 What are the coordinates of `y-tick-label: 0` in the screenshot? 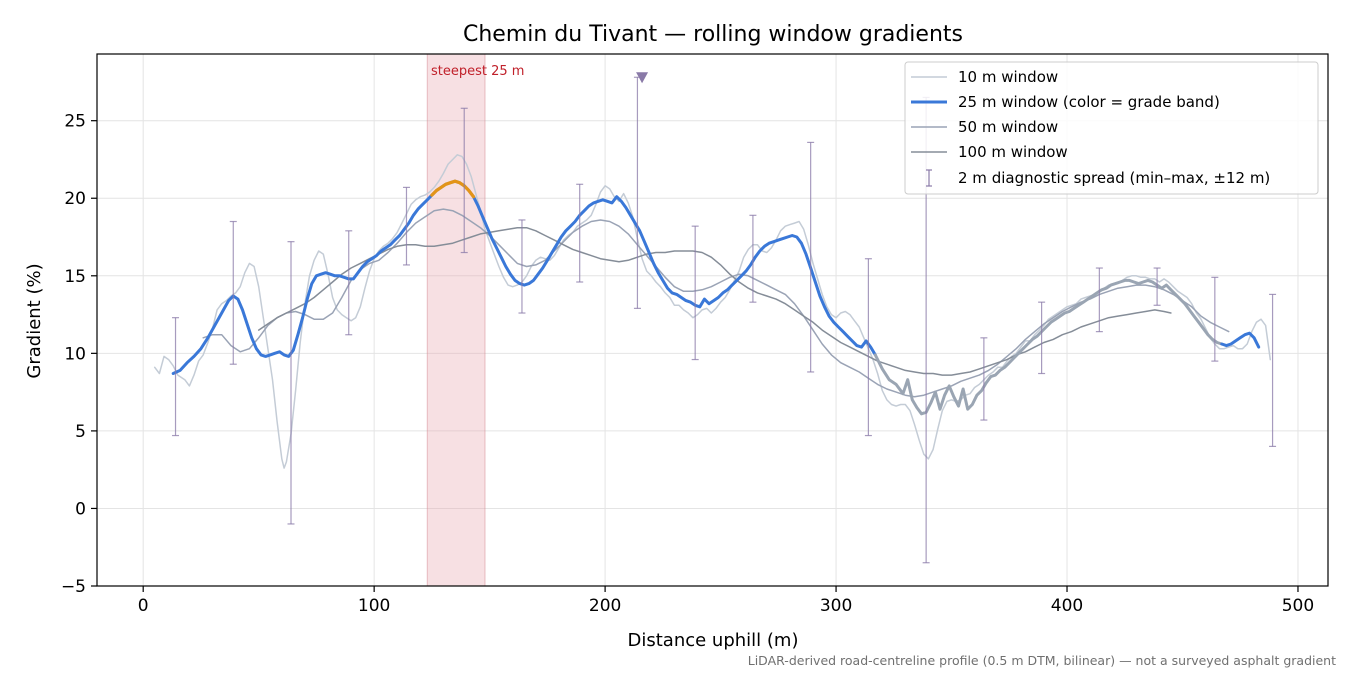 It's located at (80, 509).